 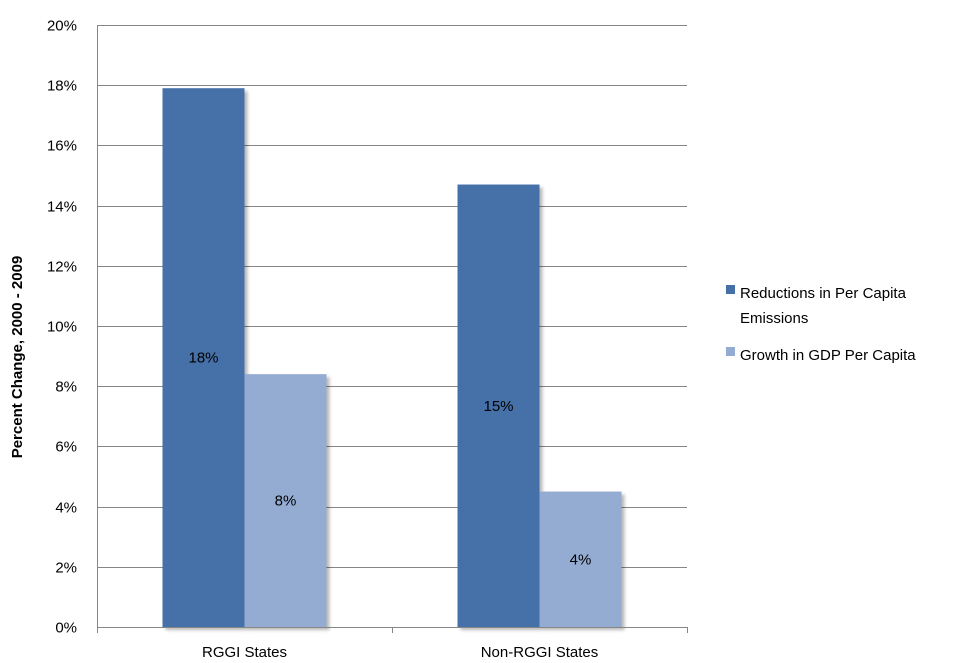 I want to click on x-axis-tick-labels: RGGI States Non-RGGI States, so click(x=400, y=652).